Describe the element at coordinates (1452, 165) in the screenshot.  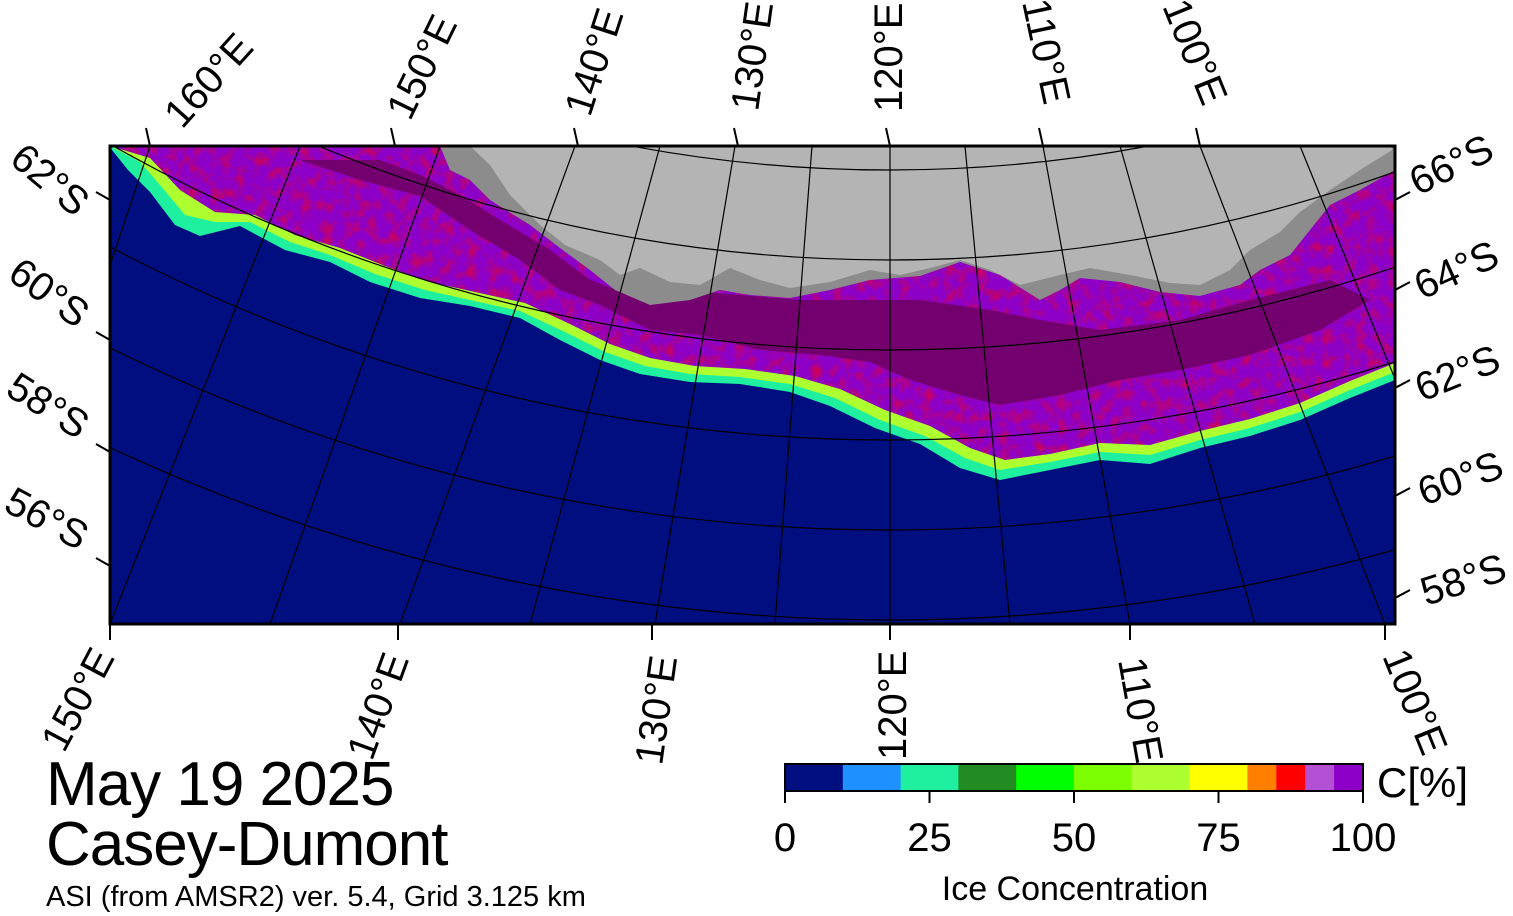
I see `right-lat-label: 66°S` at that location.